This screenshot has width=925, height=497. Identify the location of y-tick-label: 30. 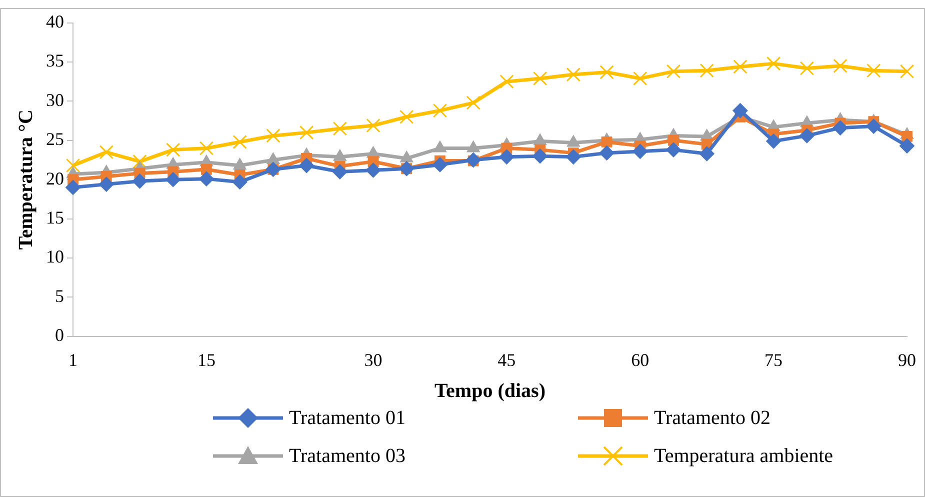
(55, 100).